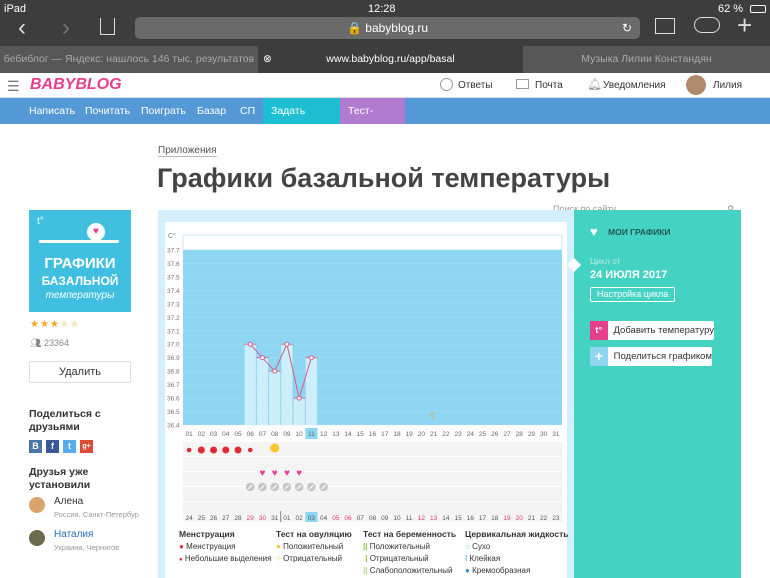  Describe the element at coordinates (665, 26) in the screenshot. I see `bookmarks-icon` at that location.